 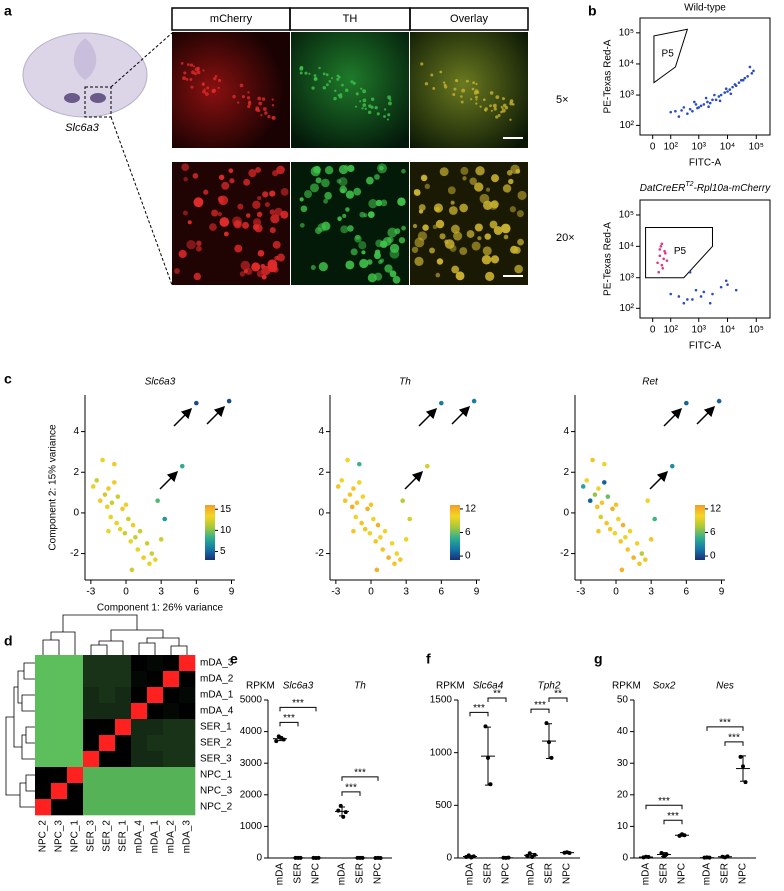 What do you see at coordinates (43, 836) in the screenshot?
I see `column-label: NPC_2` at bounding box center [43, 836].